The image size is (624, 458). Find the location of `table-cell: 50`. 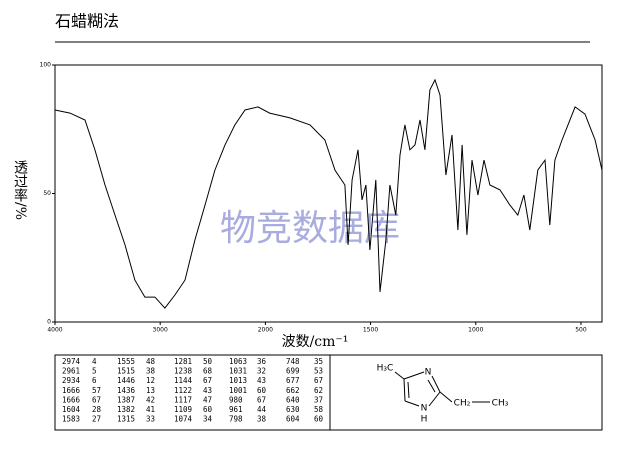

table-cell: 50 is located at coordinates (208, 361).